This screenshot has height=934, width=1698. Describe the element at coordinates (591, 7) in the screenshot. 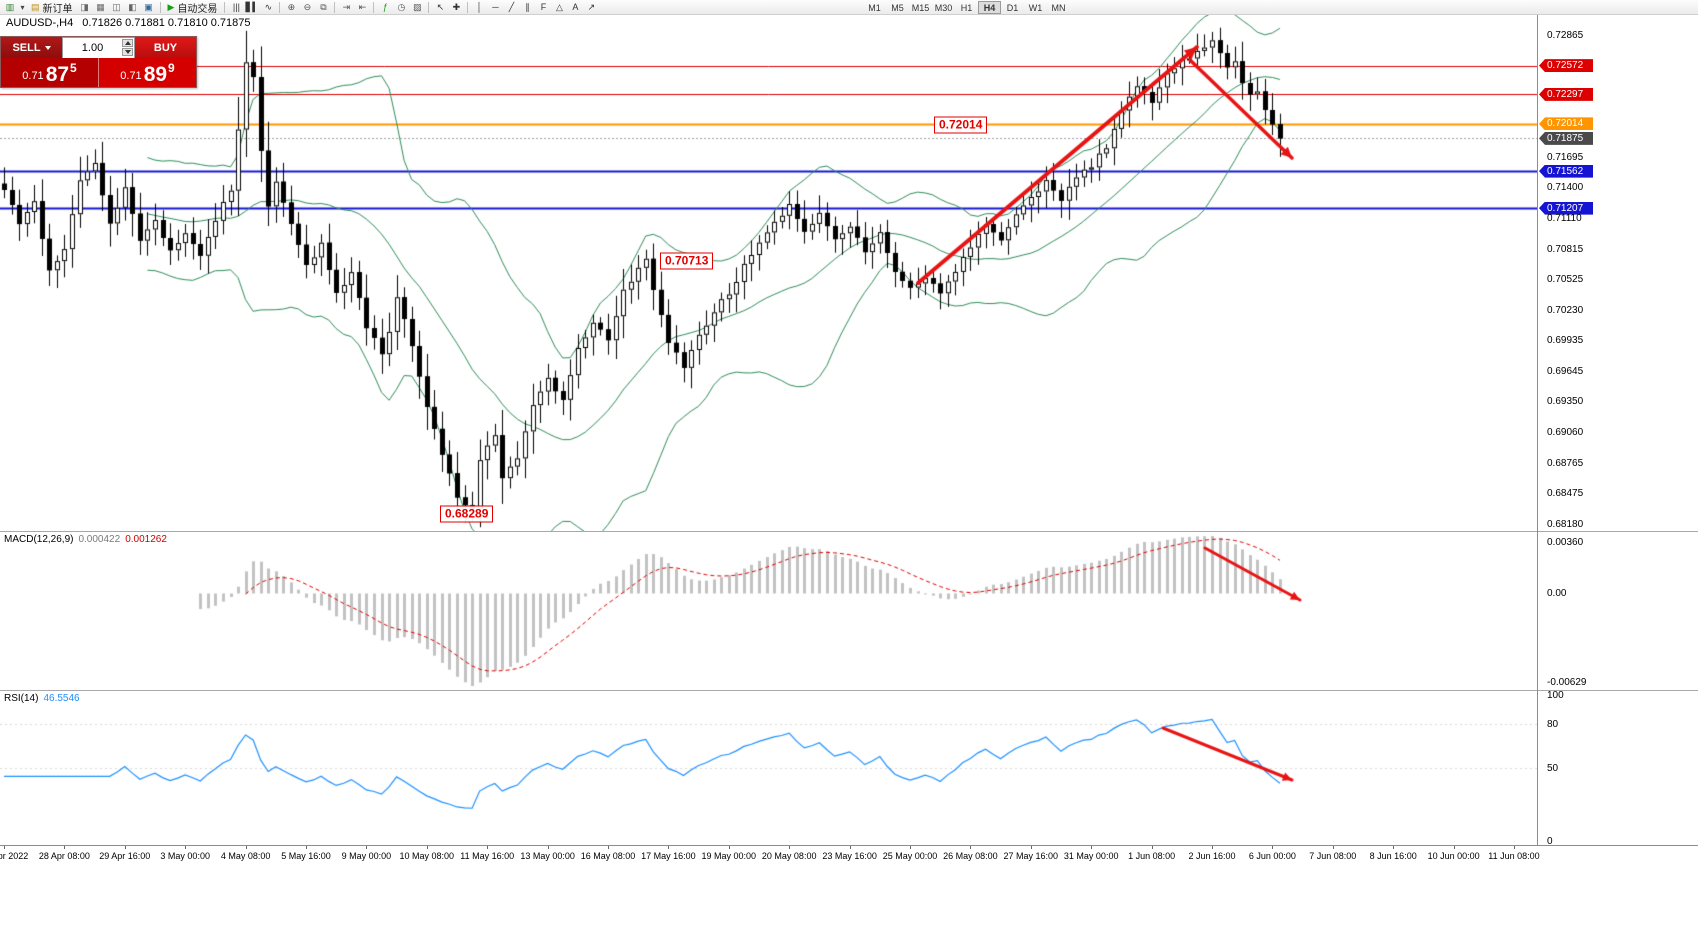

I see `arrows-tool-icon: ↗` at that location.